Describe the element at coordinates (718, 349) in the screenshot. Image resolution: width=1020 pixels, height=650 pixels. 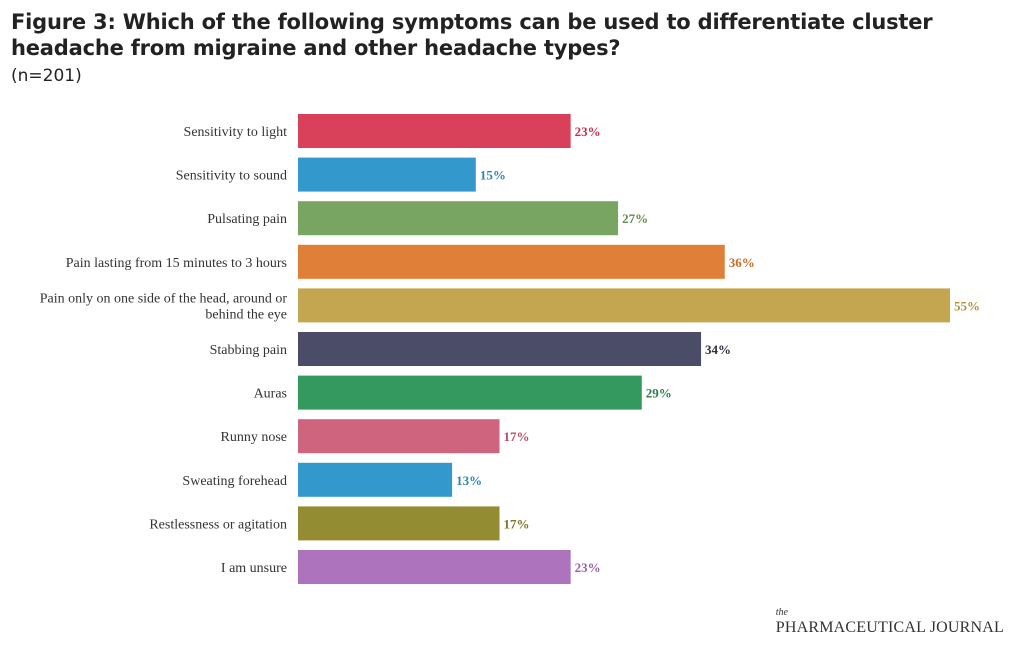
I see `value-label-6: 34%` at that location.